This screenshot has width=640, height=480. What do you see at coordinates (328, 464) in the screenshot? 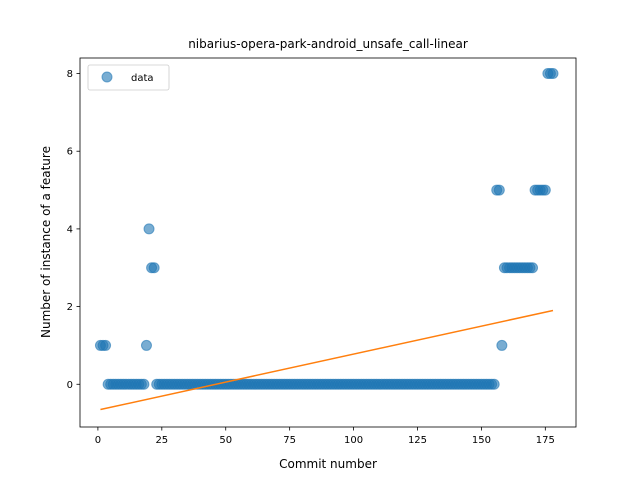
I see `x-axis-label: Commit number` at bounding box center [328, 464].